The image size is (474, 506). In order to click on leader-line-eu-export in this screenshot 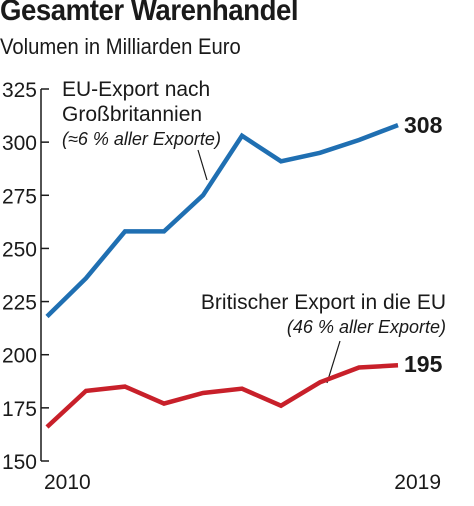, I will do `click(202, 165)`.